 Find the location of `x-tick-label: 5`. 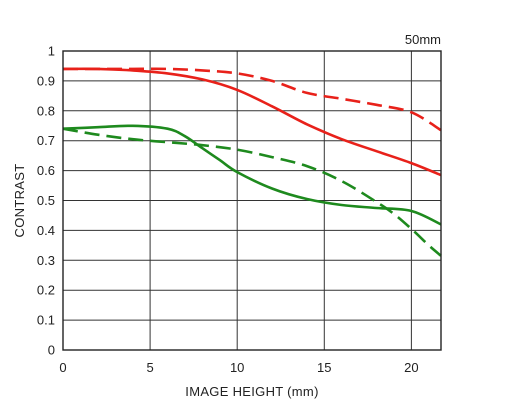

x-tick-label: 5 is located at coordinates (149, 367).